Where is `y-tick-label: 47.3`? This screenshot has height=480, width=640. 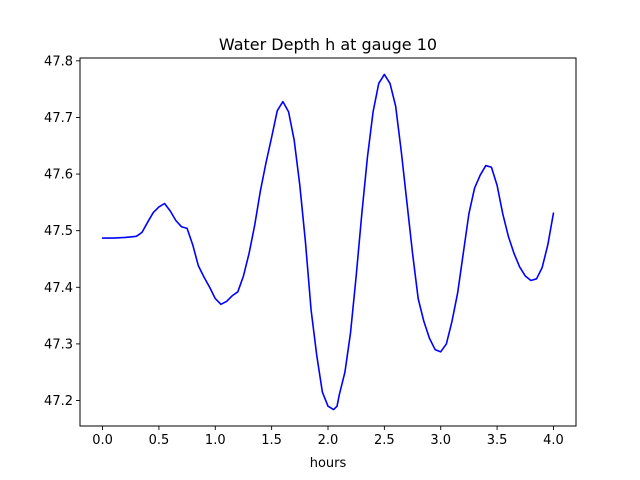
y-tick-label: 47.3 is located at coordinates (58, 344).